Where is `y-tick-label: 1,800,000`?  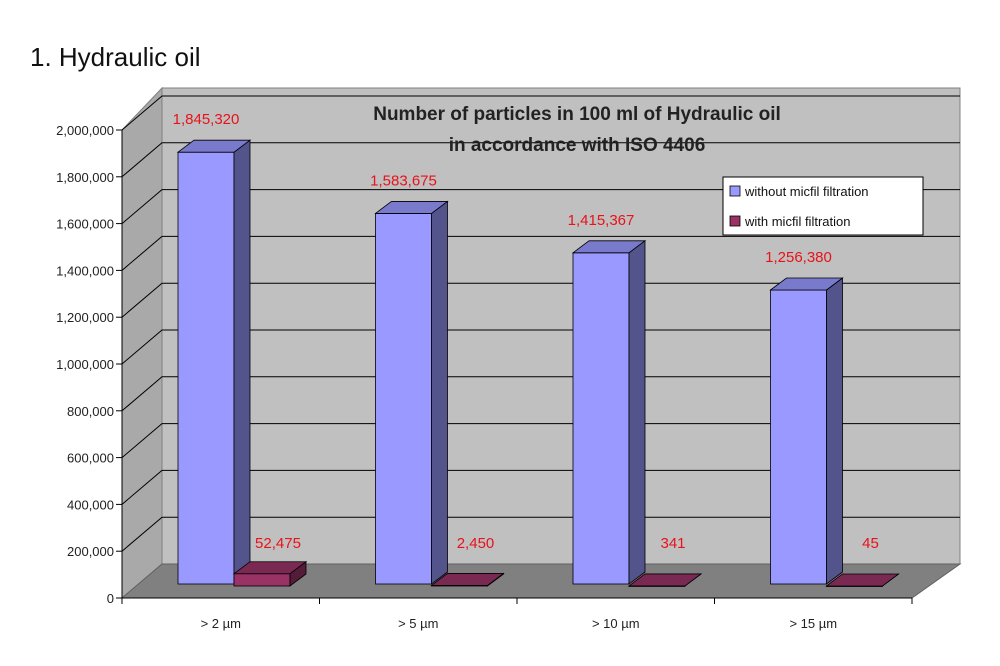
y-tick-label: 1,800,000 is located at coordinates (85, 177).